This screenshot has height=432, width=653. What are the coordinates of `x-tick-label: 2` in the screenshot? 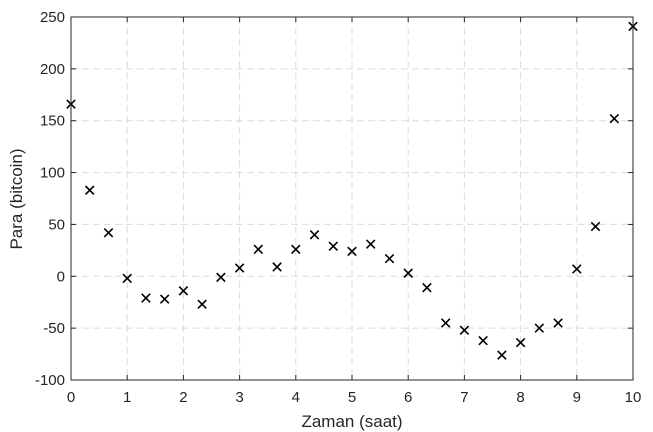 It's located at (183, 397).